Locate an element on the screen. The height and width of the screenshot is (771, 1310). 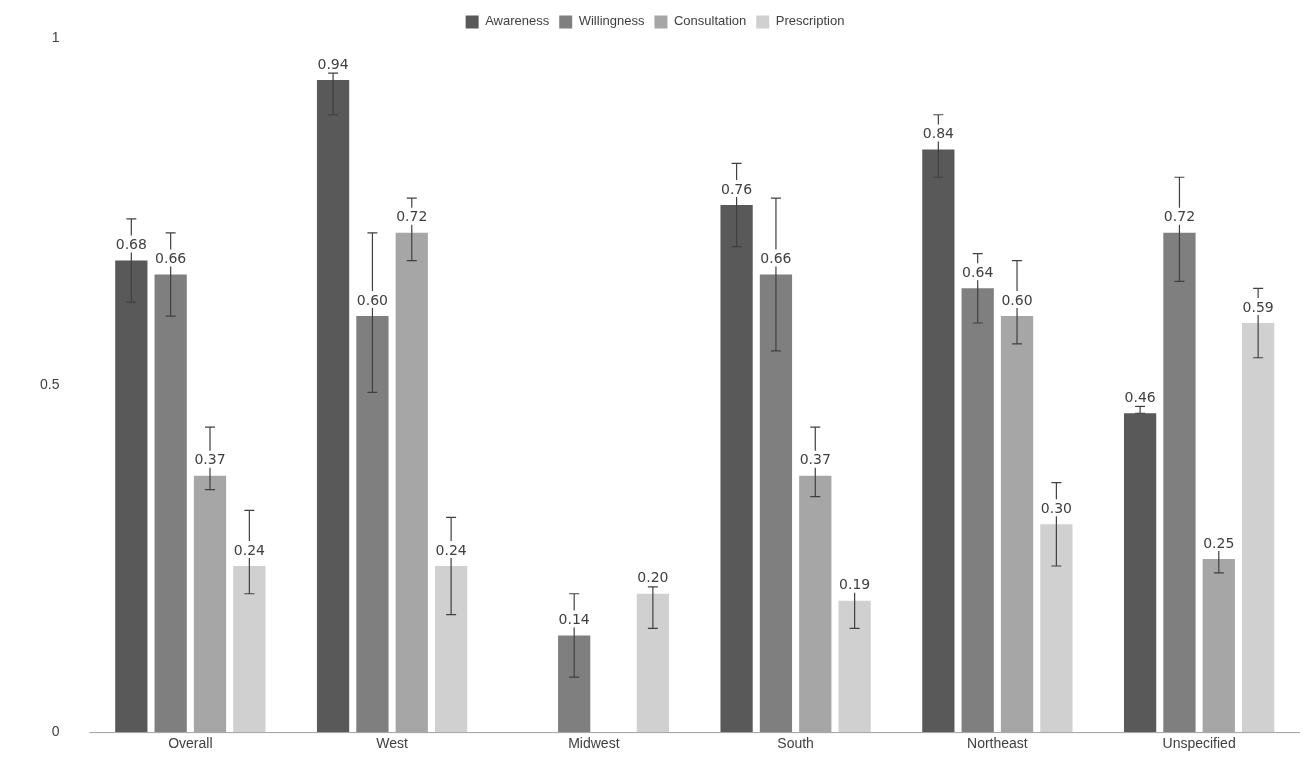
legend-label: Consultation is located at coordinates (710, 21).